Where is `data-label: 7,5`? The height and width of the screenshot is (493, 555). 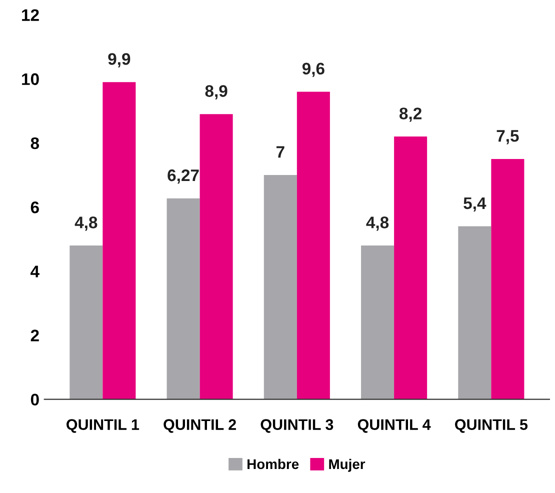
data-label: 7,5 is located at coordinates (507, 137).